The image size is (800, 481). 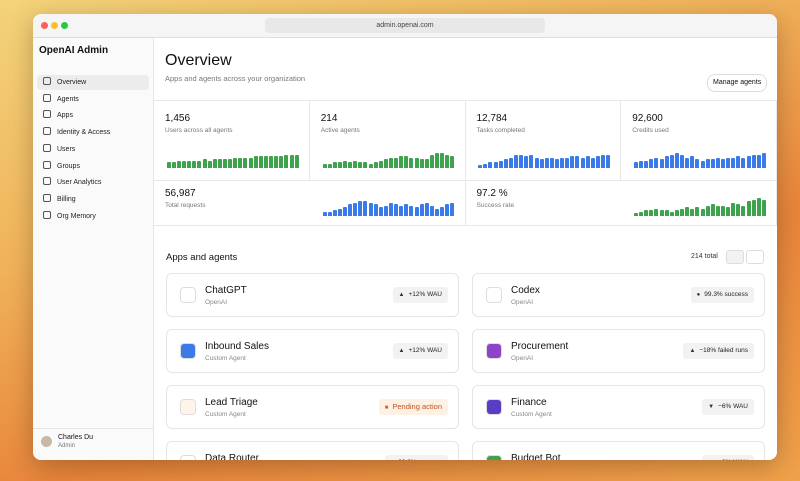 What do you see at coordinates (621, 203) in the screenshot?
I see `stat-card: 97.2 % Success rate` at bounding box center [621, 203].